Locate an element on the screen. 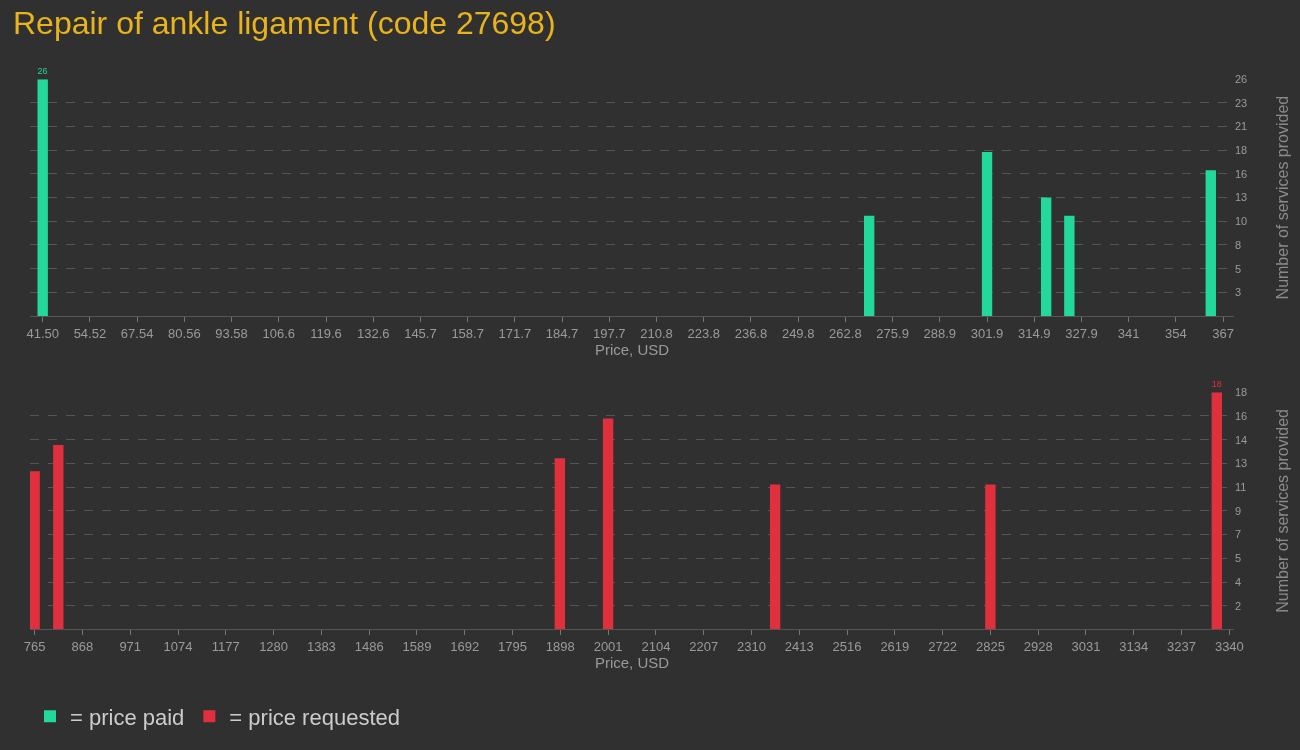  x-tick-label: 327.9 is located at coordinates (1081, 333).